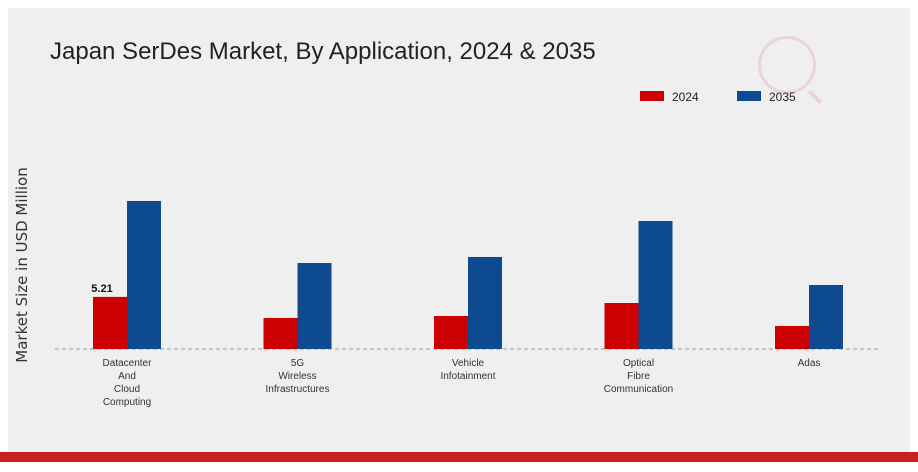  I want to click on x-tick-label-2: Vehicle Infotainment, so click(467, 370).